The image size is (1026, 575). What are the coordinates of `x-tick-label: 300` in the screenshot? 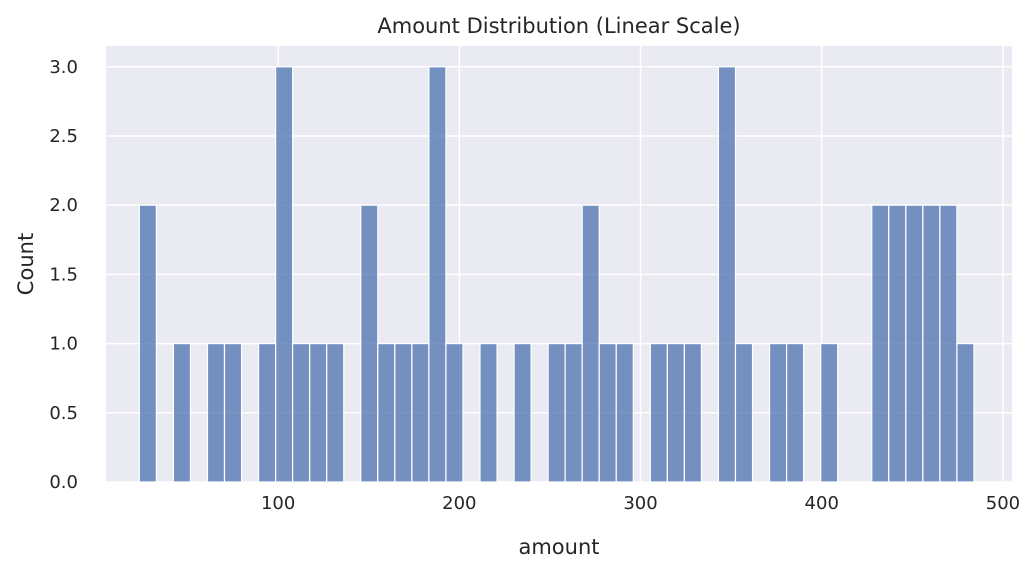 It's located at (640, 503).